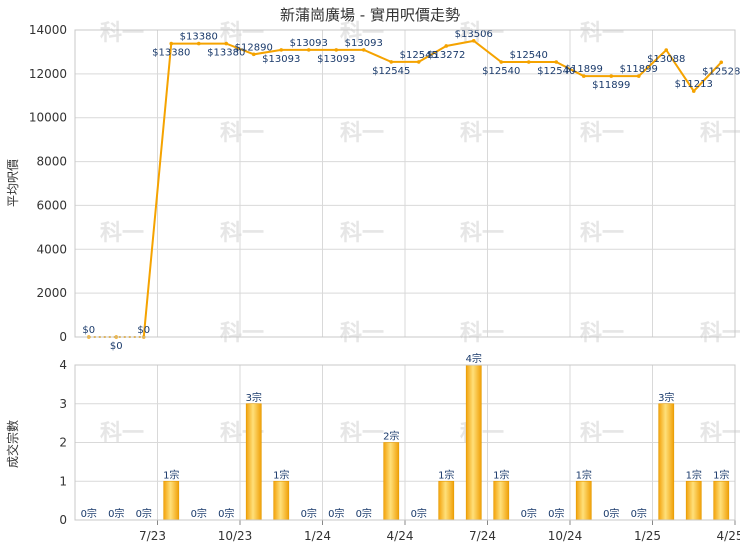  What do you see at coordinates (647, 536) in the screenshot?
I see `x-tick-label: 1/25` at bounding box center [647, 536].